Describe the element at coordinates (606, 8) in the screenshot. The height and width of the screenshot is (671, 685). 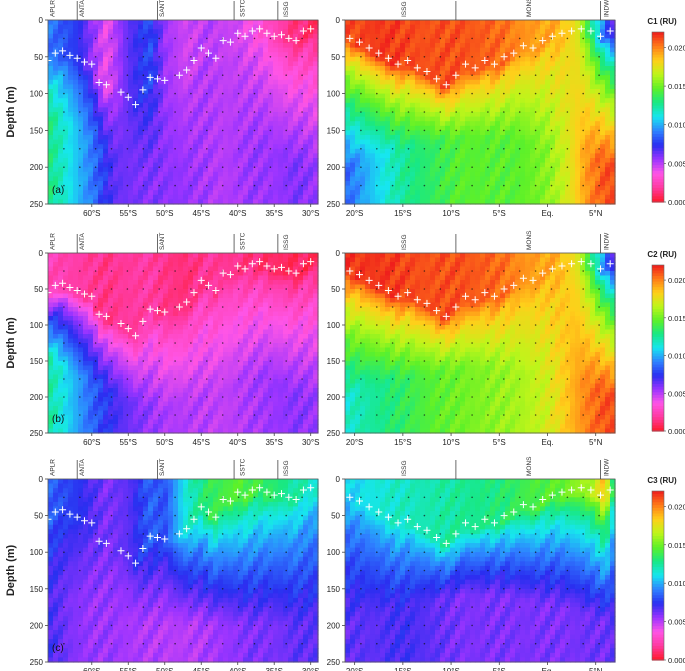
I see `region-label: INDW` at that location.